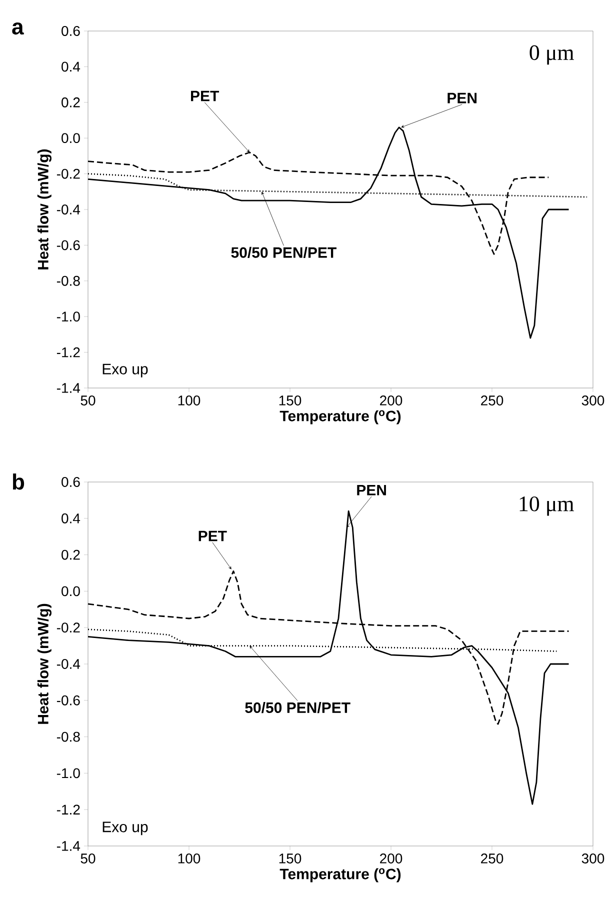 The height and width of the screenshot is (897, 615). Describe the element at coordinates (547, 506) in the screenshot. I see `annotation: 10 μm` at that location.